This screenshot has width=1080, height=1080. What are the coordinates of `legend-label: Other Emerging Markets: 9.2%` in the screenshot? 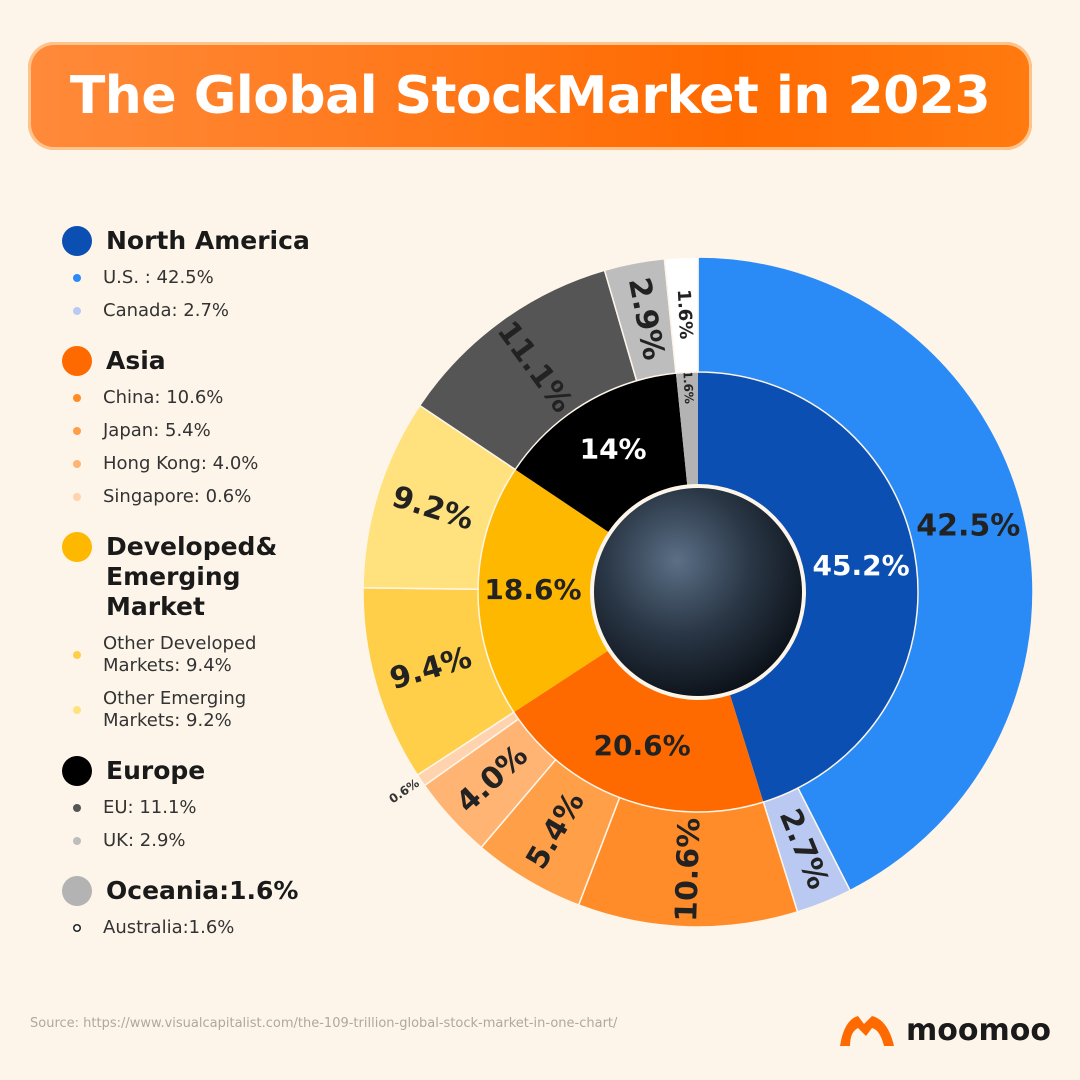 It's located at (175, 709).